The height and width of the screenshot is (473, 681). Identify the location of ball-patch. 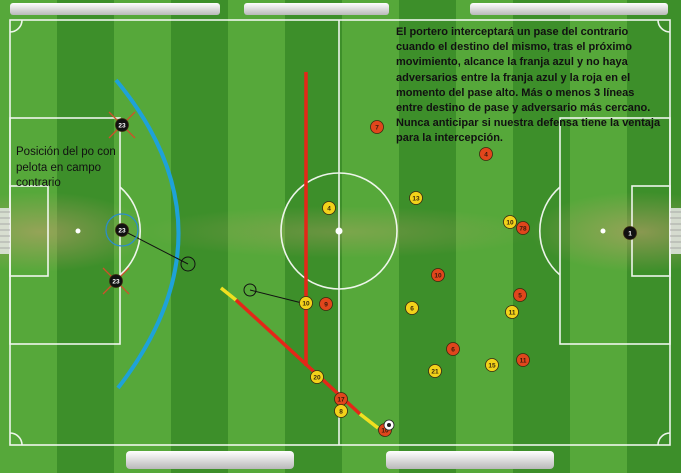
(389, 425).